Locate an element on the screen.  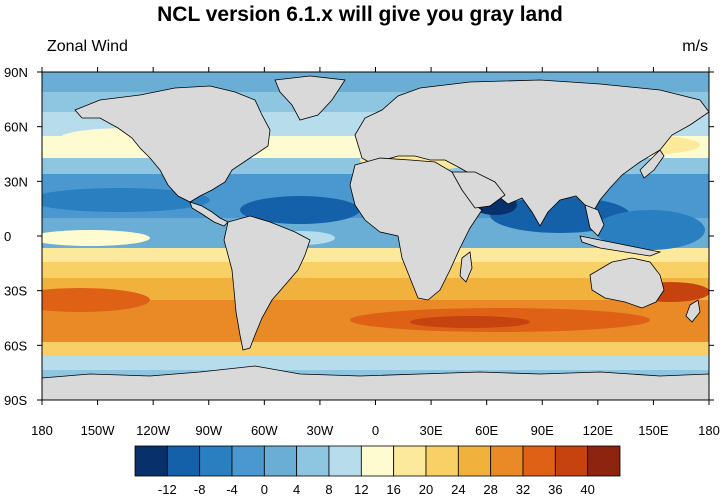
trade-wind-core-pacific is located at coordinates (126, 200).